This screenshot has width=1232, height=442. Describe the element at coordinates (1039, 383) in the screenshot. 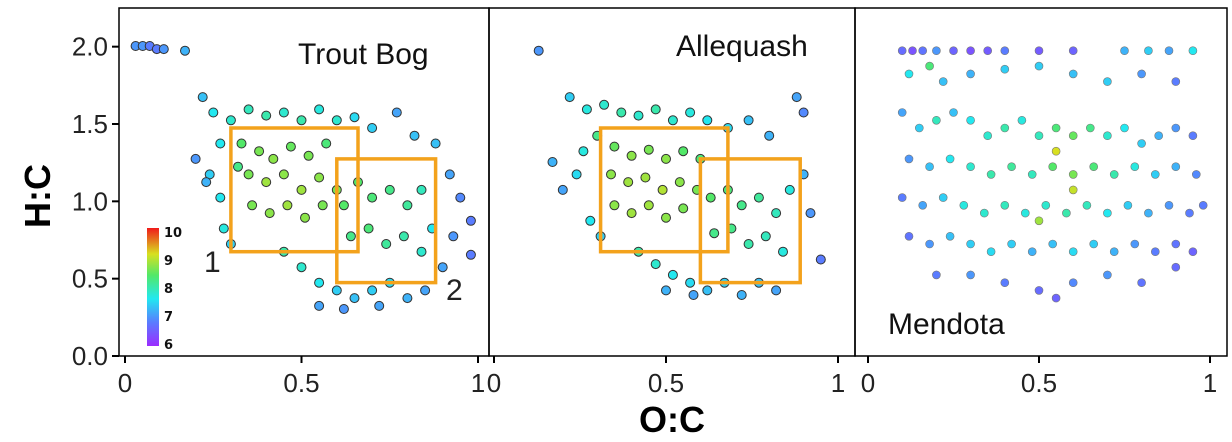

I see `x-tick-label: 0.5` at that location.